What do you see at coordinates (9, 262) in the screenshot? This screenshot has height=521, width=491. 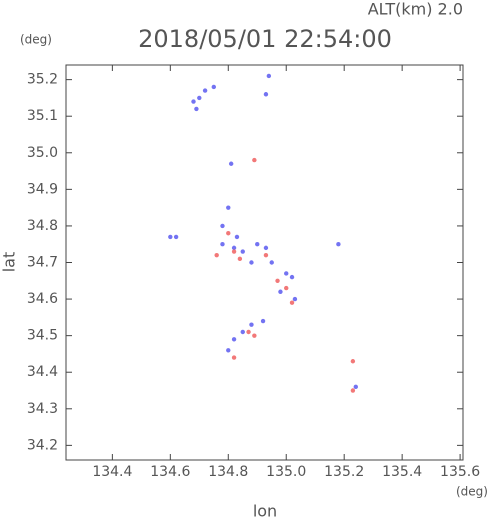 I see `y-axis-label: lat` at bounding box center [9, 262].